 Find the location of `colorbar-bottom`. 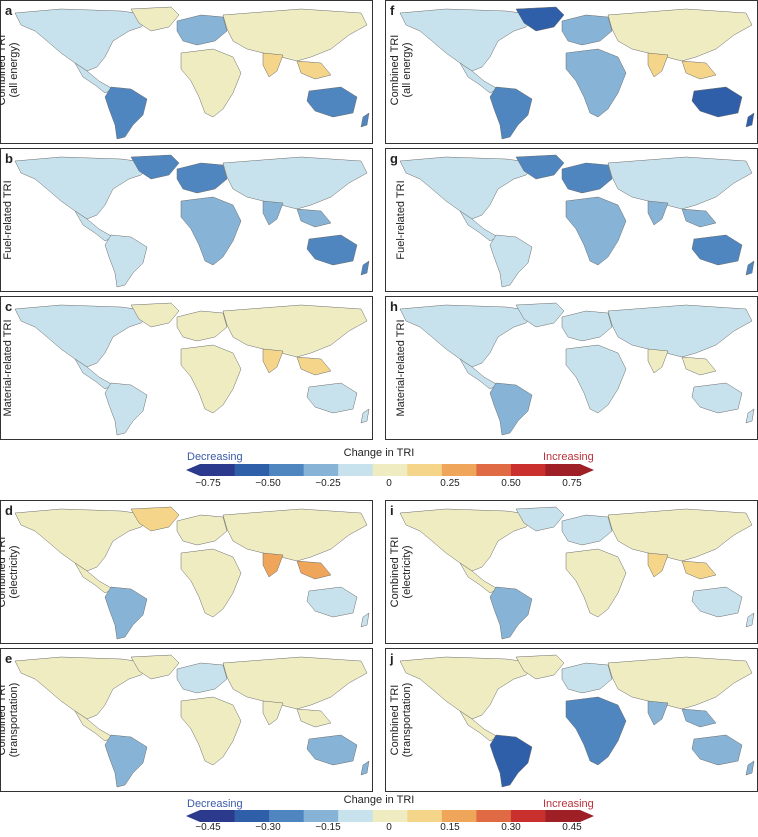

colorbar-bottom is located at coordinates (390, 816).